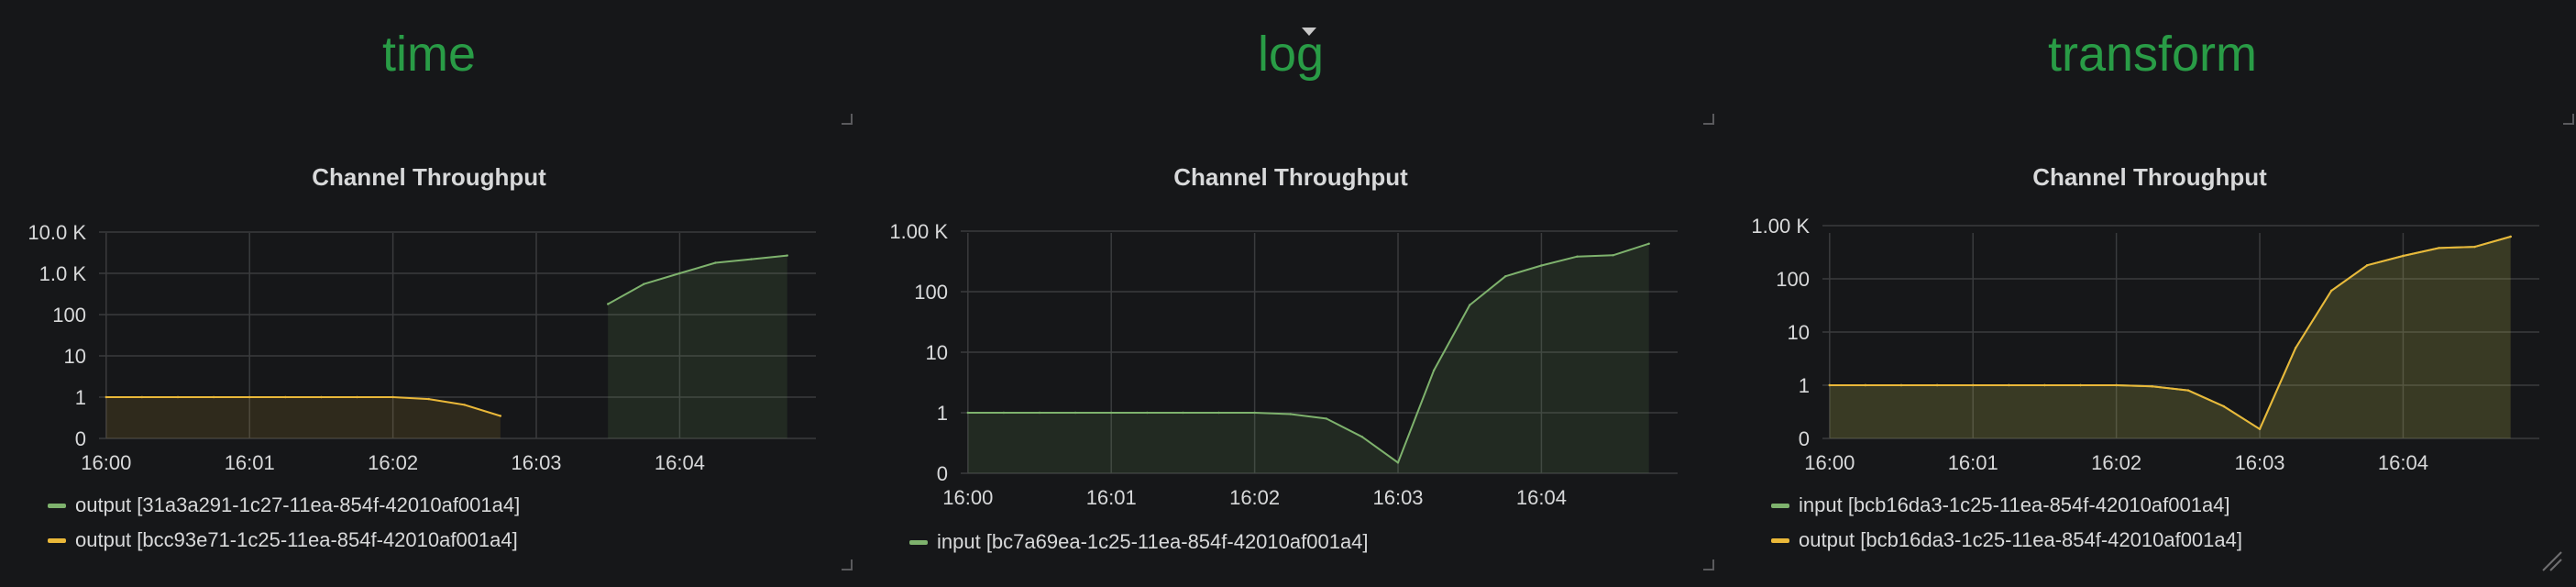 The width and height of the screenshot is (2576, 587). What do you see at coordinates (81, 438) in the screenshot?
I see `y-tick-label: 0` at bounding box center [81, 438].